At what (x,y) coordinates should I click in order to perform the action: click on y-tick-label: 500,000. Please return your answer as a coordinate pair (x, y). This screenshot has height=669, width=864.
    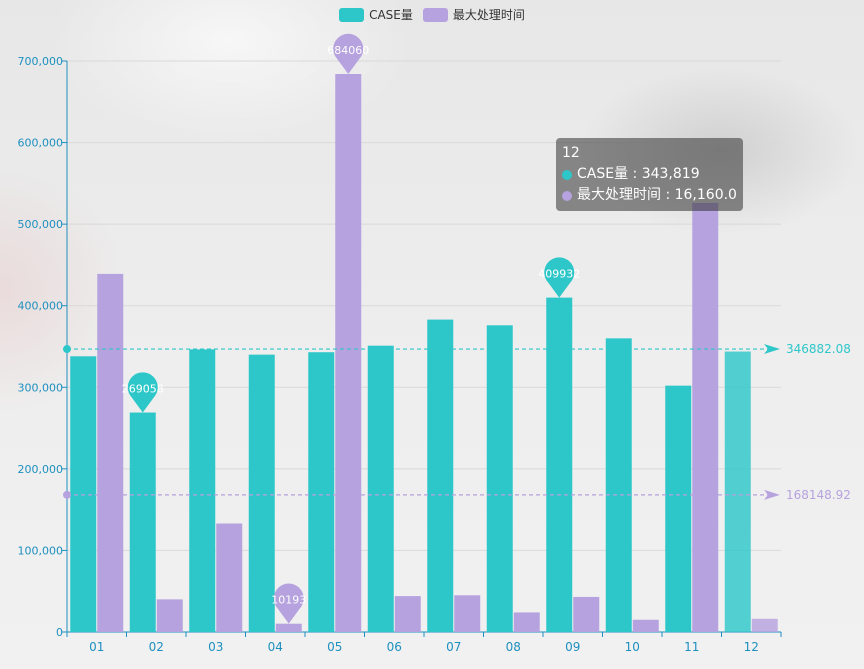
    Looking at the image, I should click on (41, 224).